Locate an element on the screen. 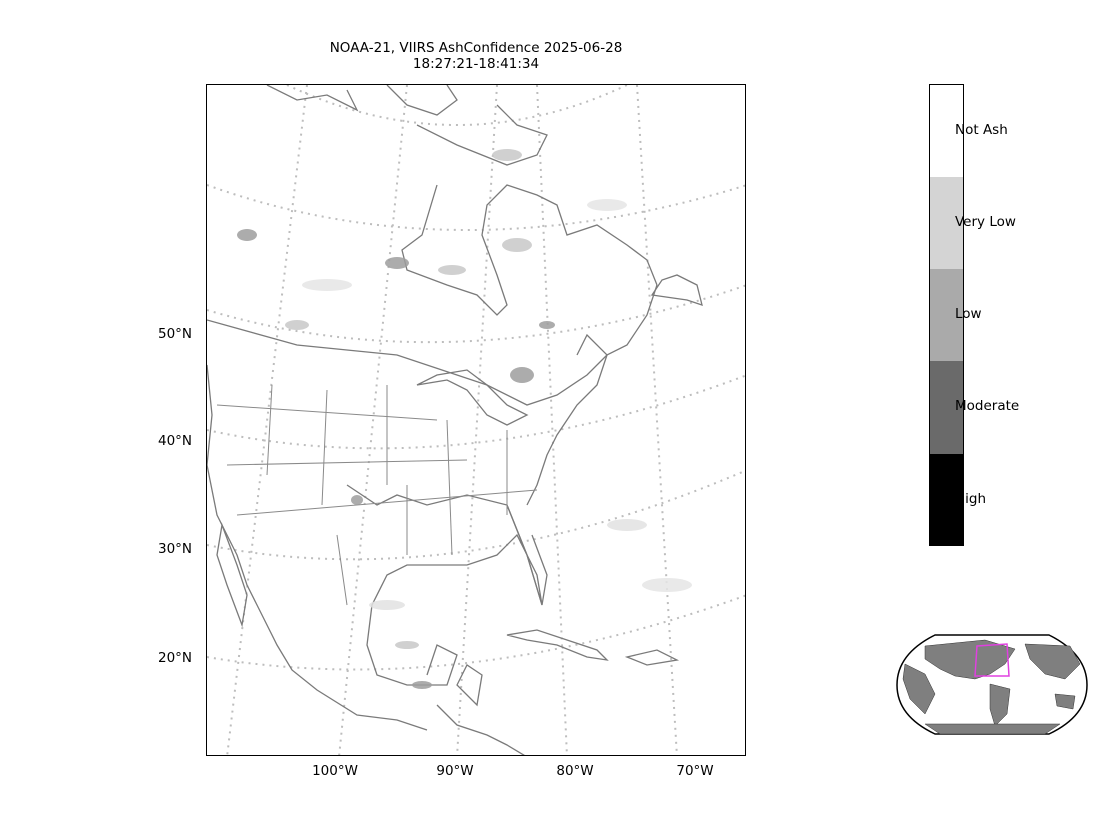 The height and width of the screenshot is (840, 1120). title-line-1: NOAA-21, VIIRS AshConfidence 2025-06-28 is located at coordinates (476, 48).